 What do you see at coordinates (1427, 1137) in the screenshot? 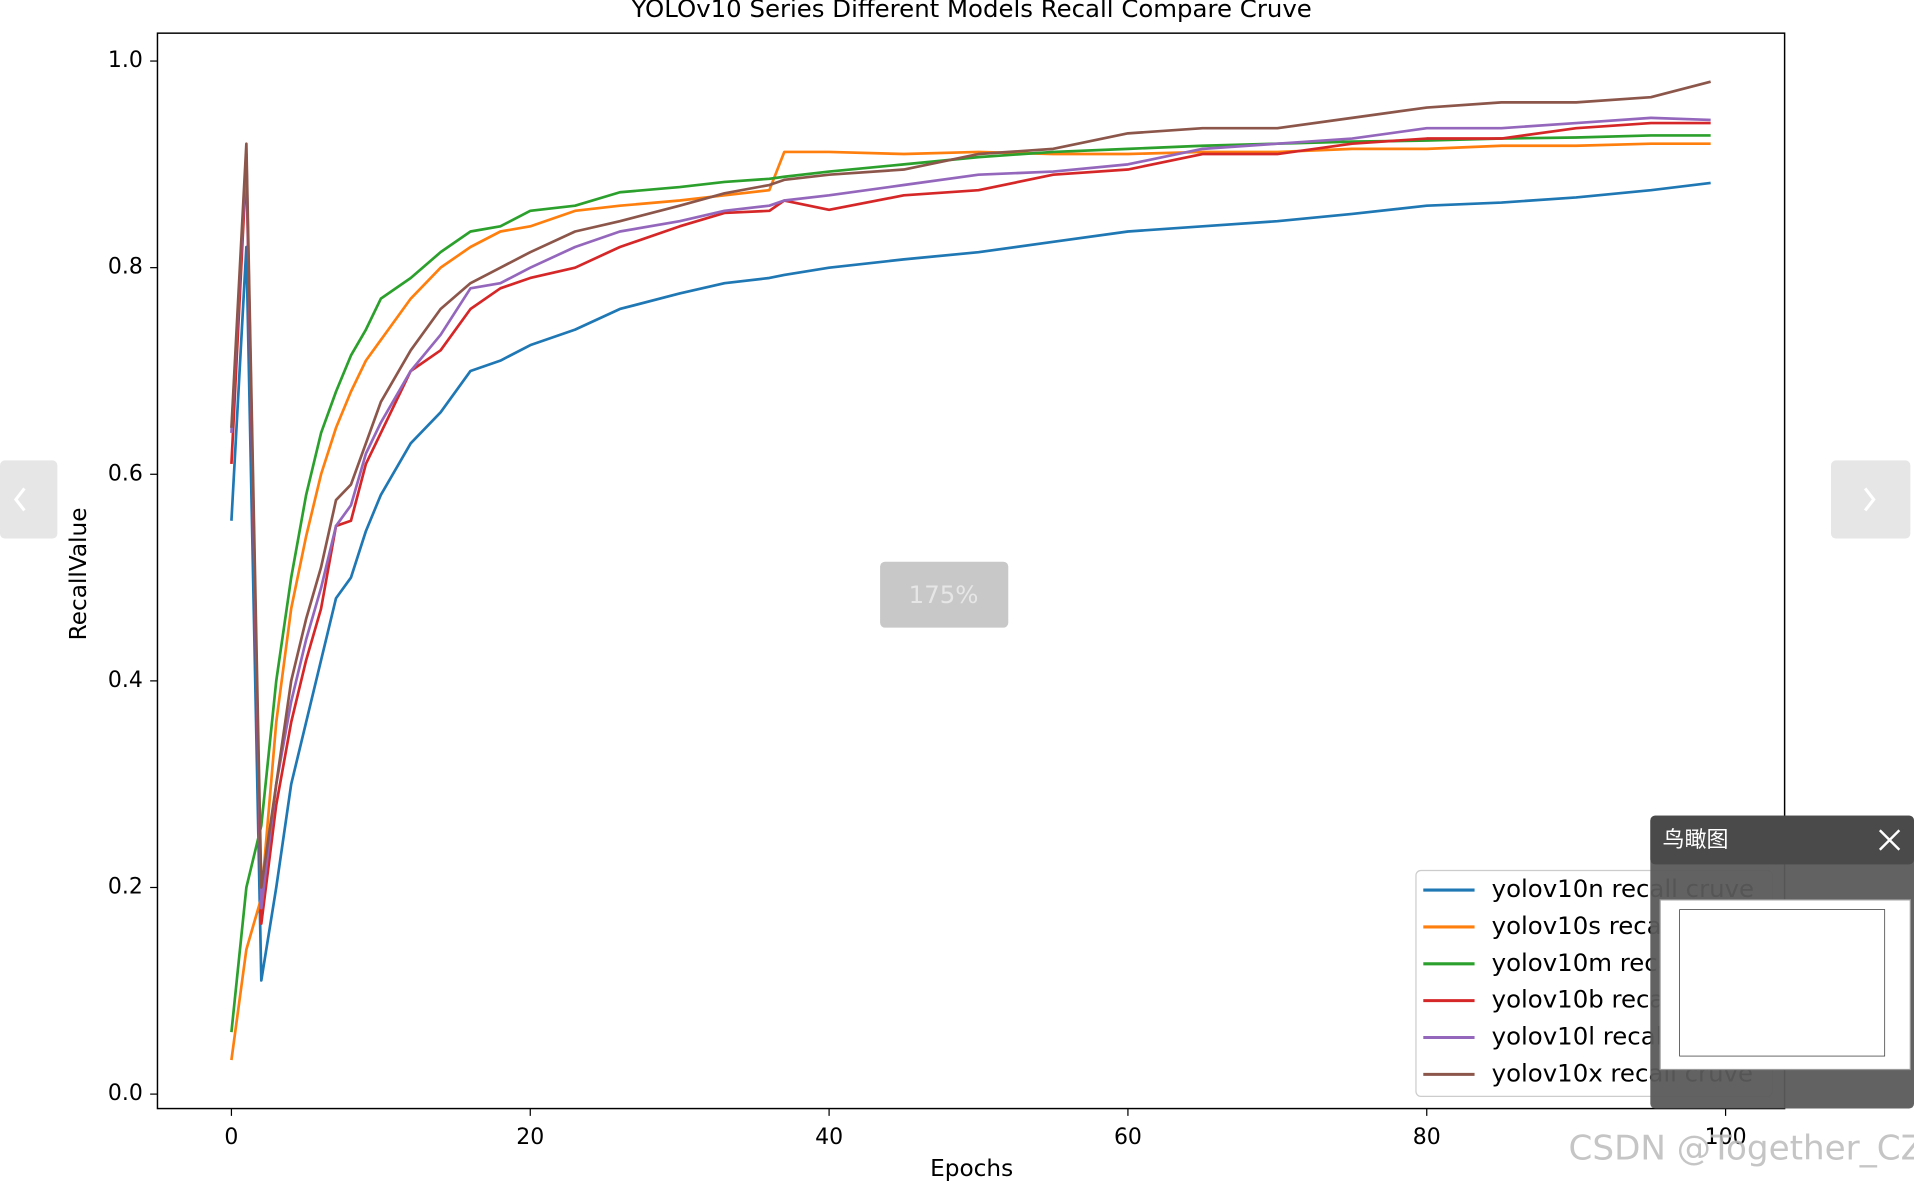
I see `x-tick-label: 80` at bounding box center [1427, 1137].